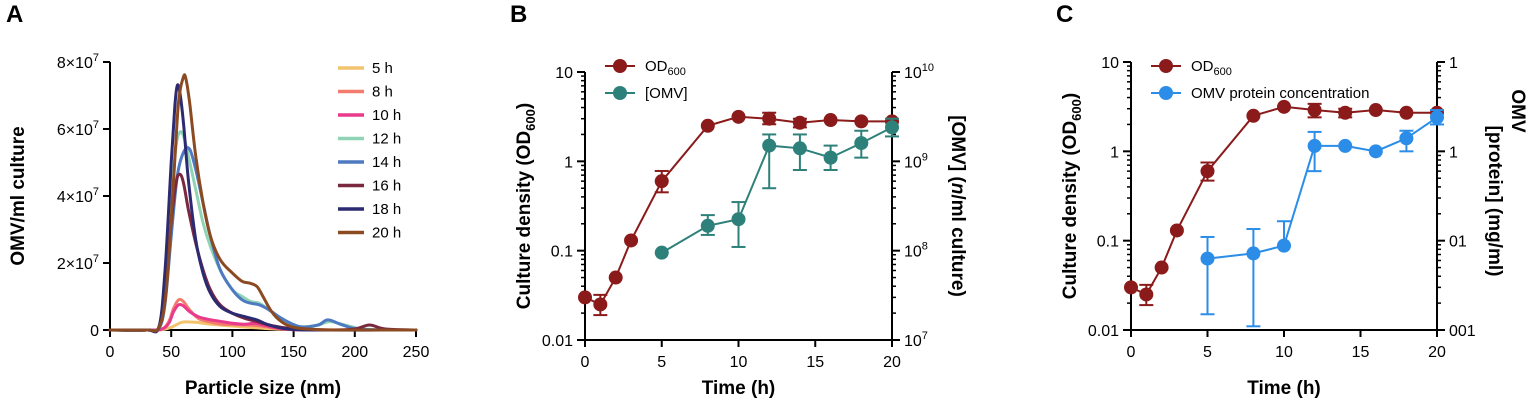  Describe the element at coordinates (1494, 201) in the screenshot. I see `y2-axis-title: [protein] (mg/ml)` at that location.